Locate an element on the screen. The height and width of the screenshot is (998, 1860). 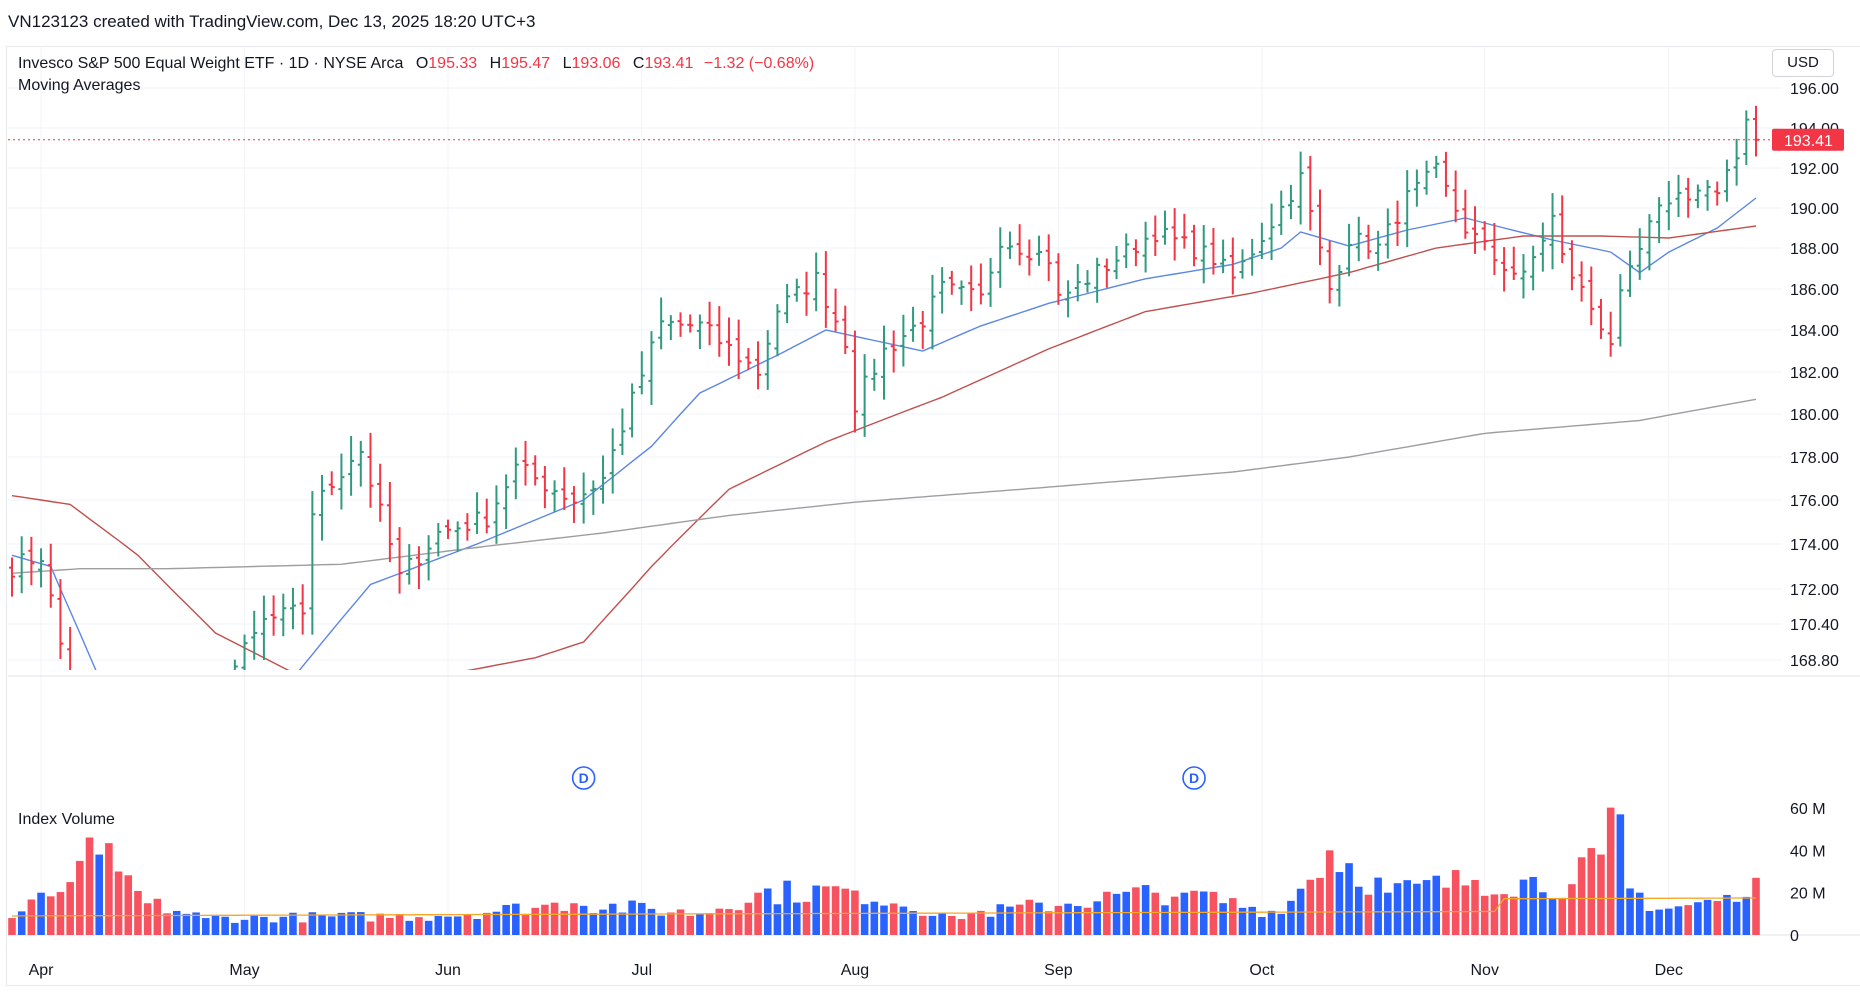
volume-axis-tick-label: 60 M is located at coordinates (1808, 809).